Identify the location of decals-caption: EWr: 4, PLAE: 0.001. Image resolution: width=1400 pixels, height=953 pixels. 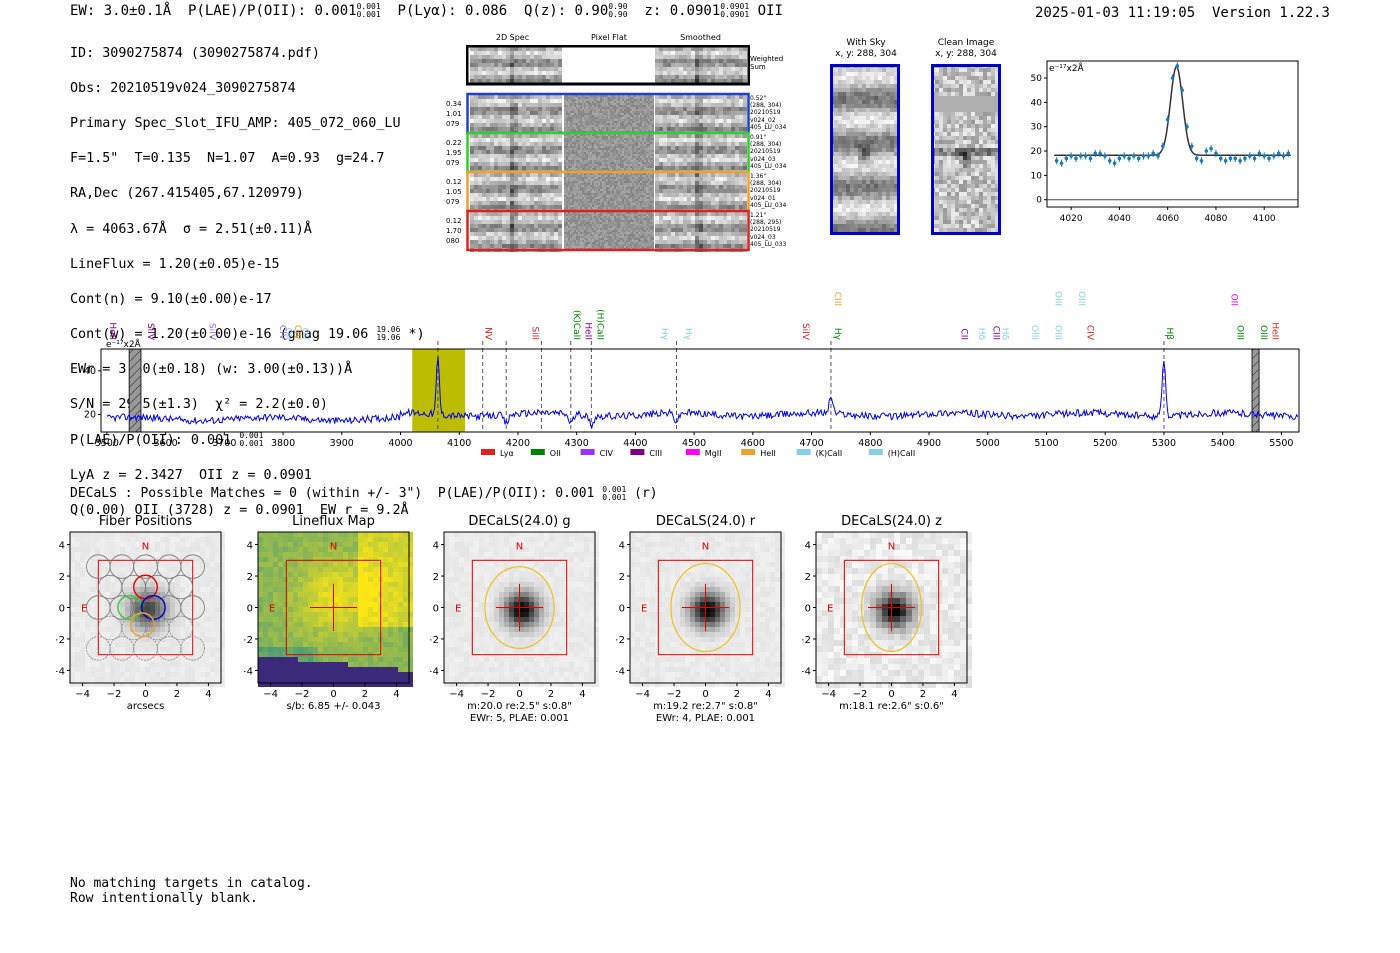
(705, 718).